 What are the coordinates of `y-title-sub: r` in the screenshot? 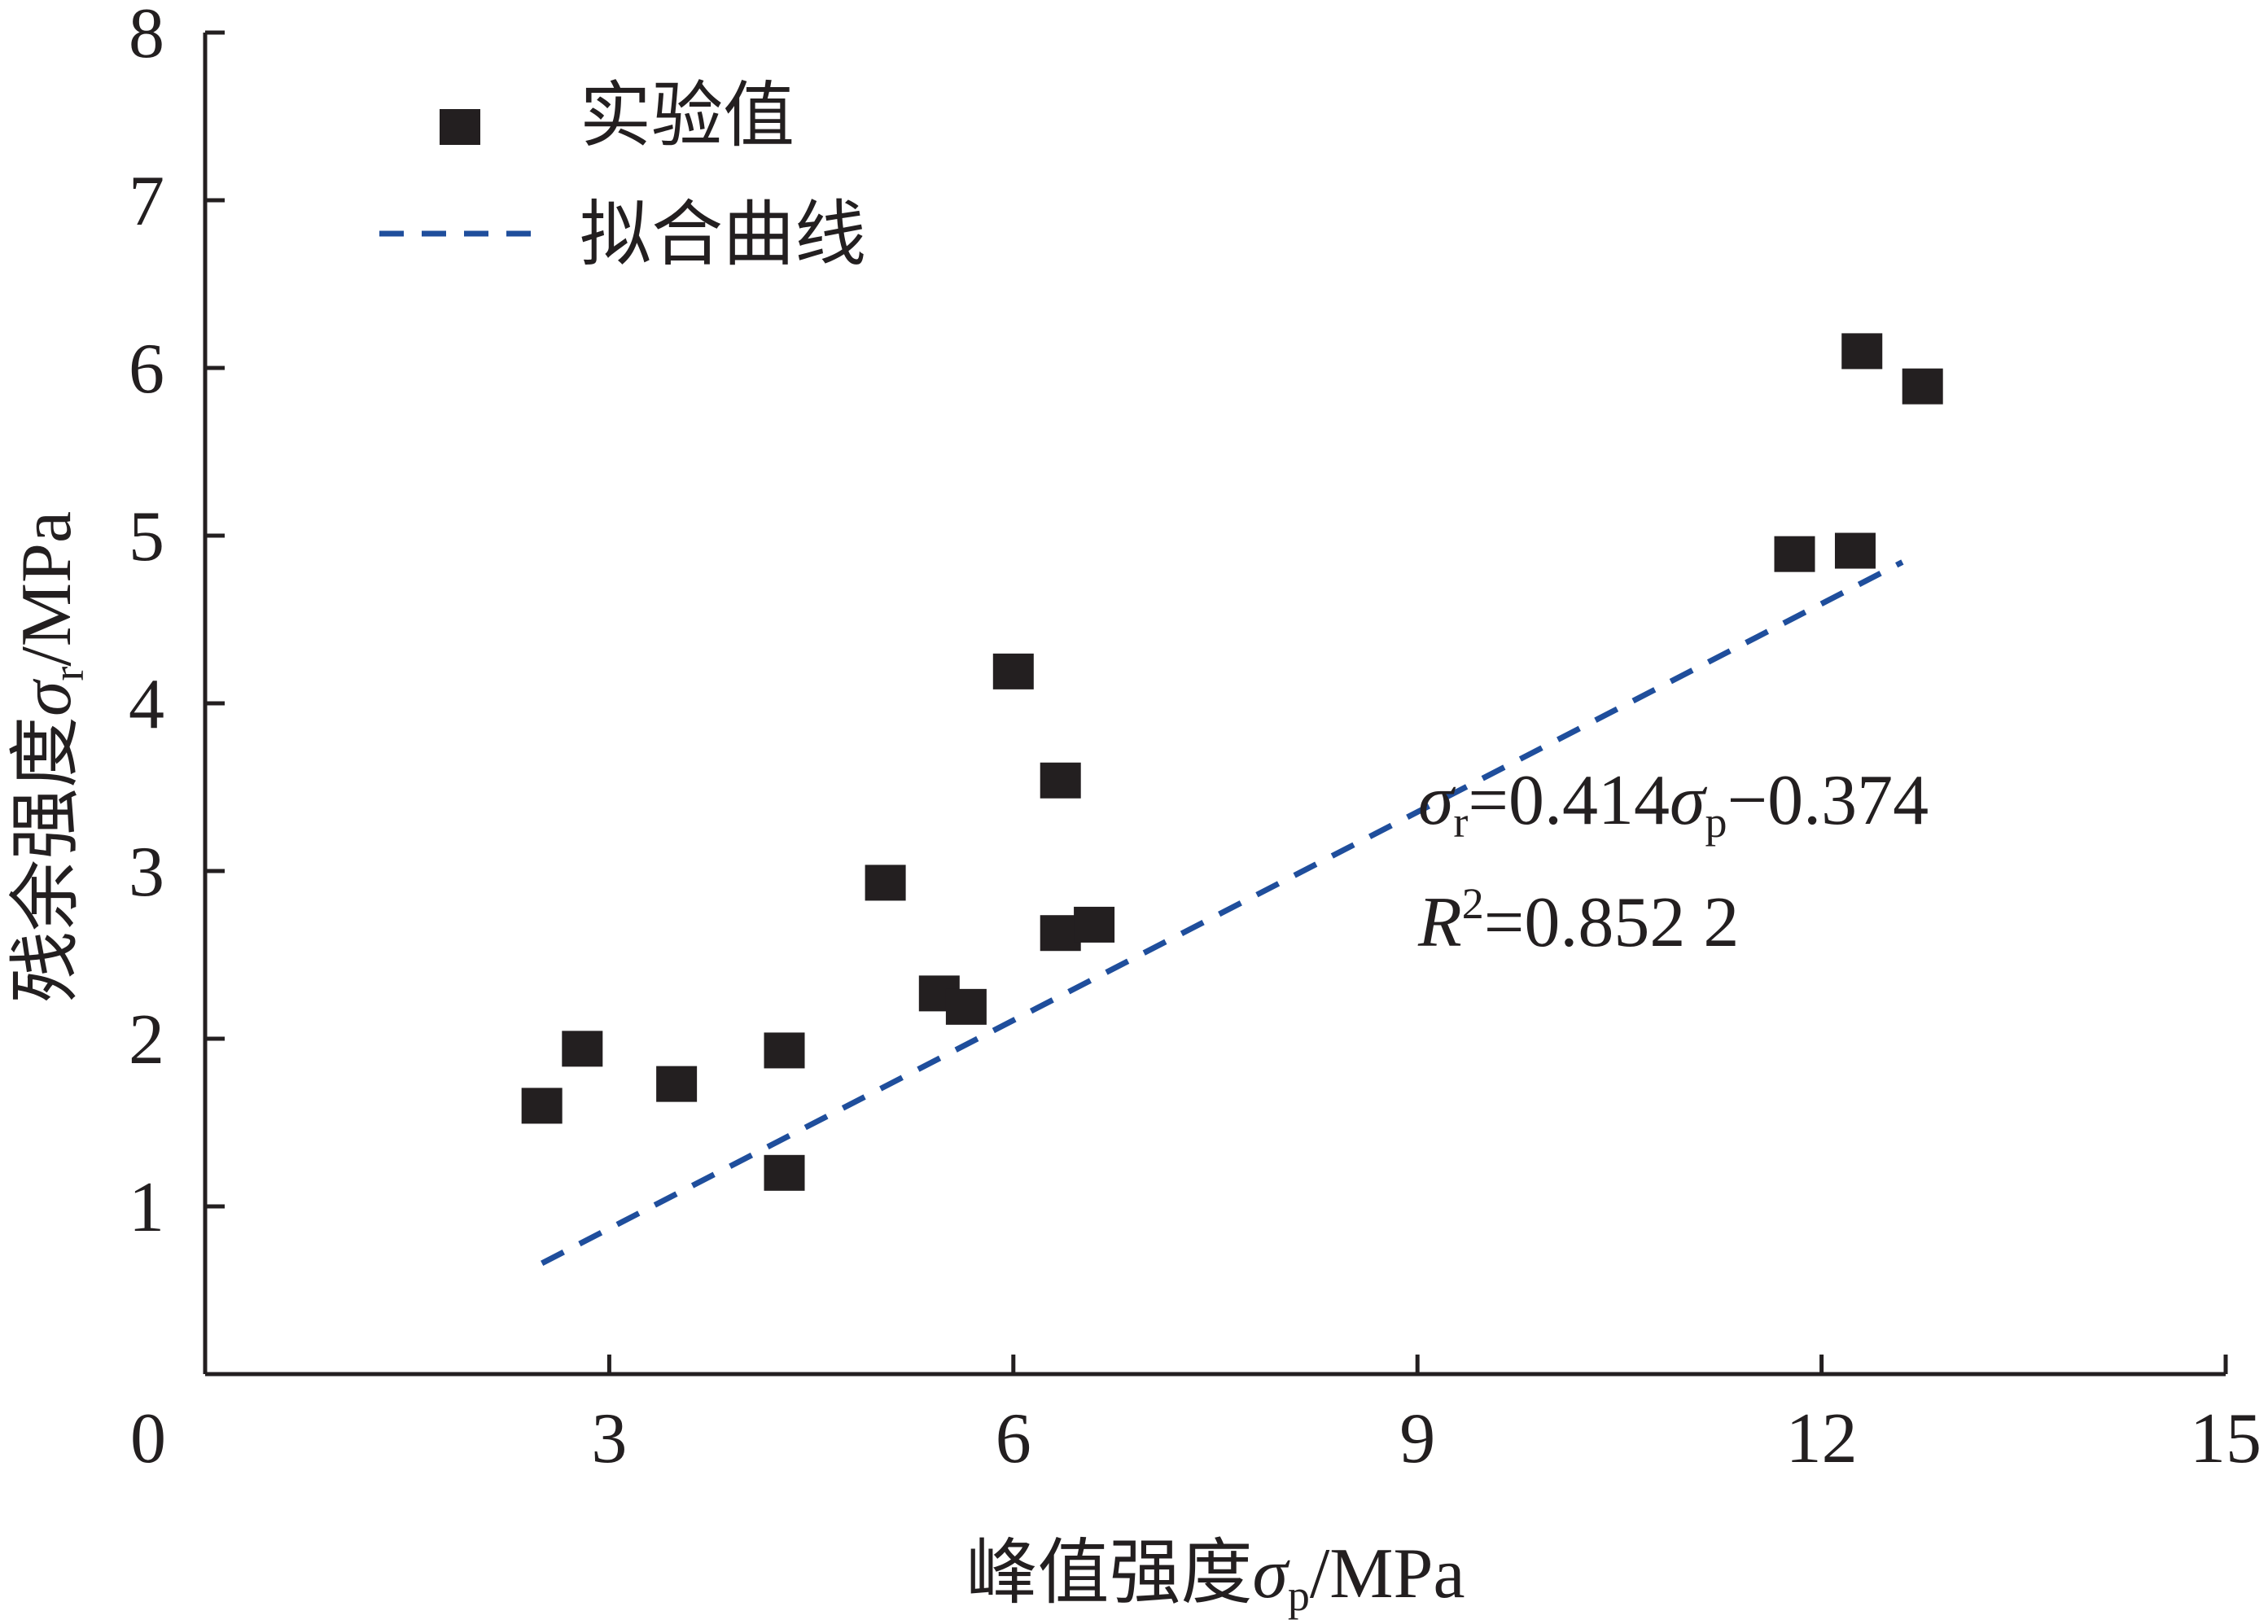 It's located at (68, 674).